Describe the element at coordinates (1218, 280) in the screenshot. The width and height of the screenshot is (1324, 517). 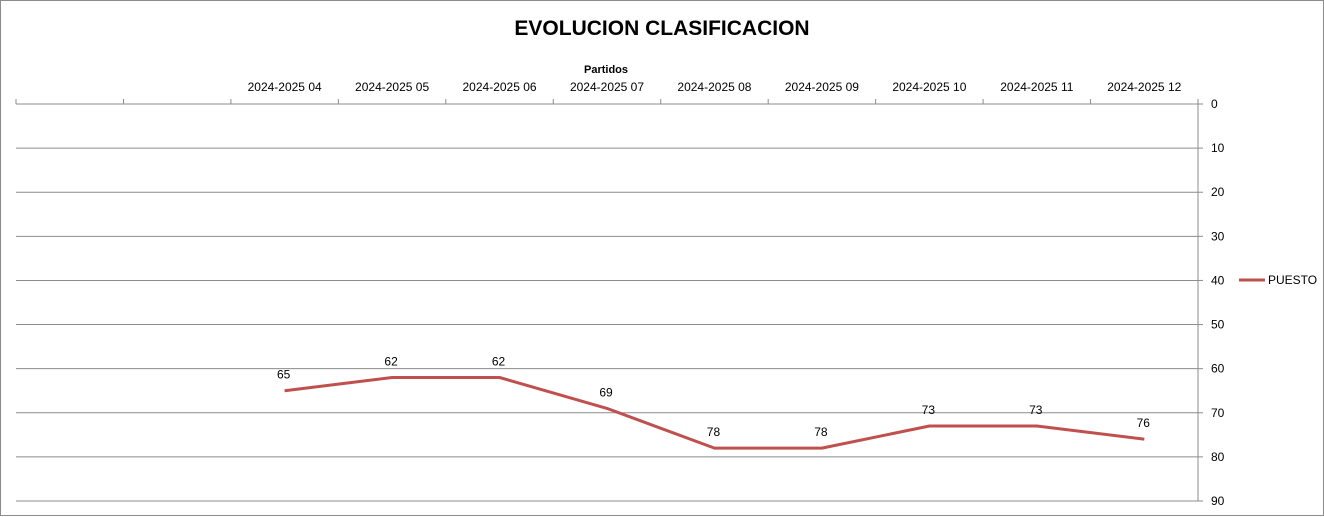
I see `y-tick-label: 40` at that location.